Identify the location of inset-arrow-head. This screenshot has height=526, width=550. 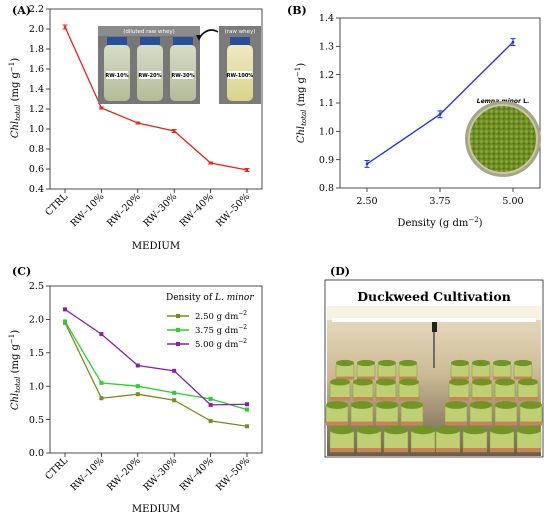
(199, 38).